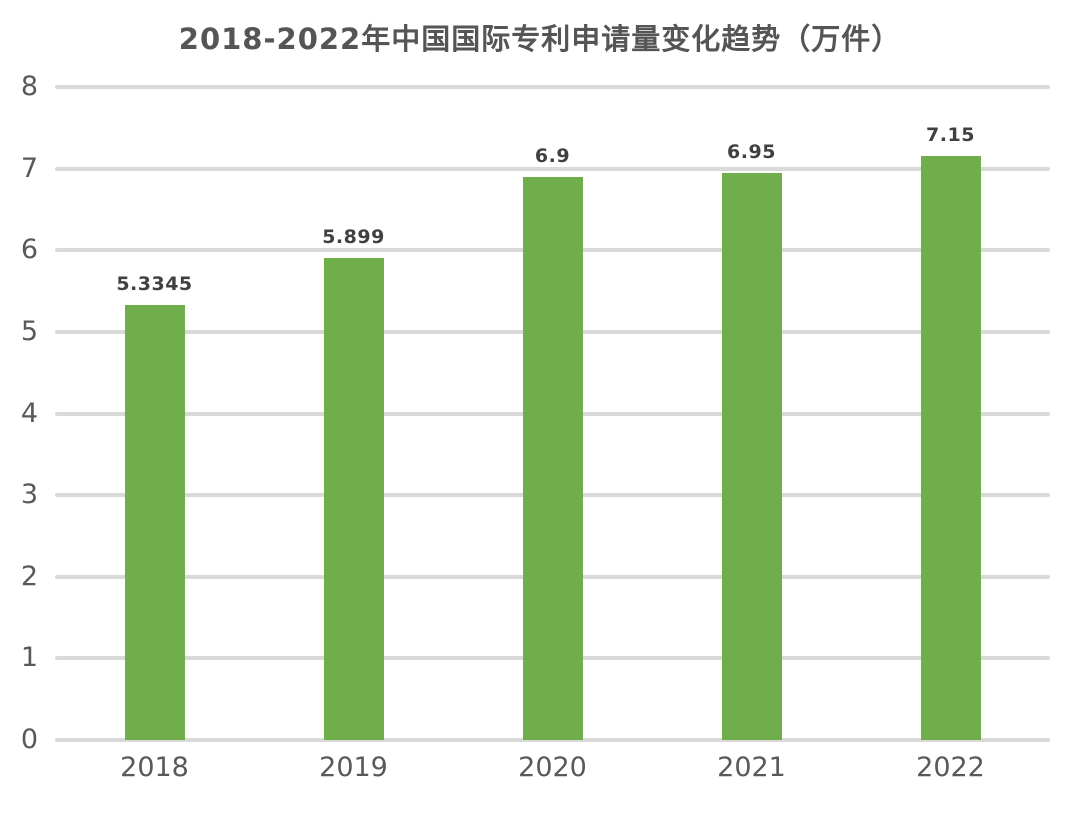  Describe the element at coordinates (751, 767) in the screenshot. I see `x-tick-label: 2021` at that location.